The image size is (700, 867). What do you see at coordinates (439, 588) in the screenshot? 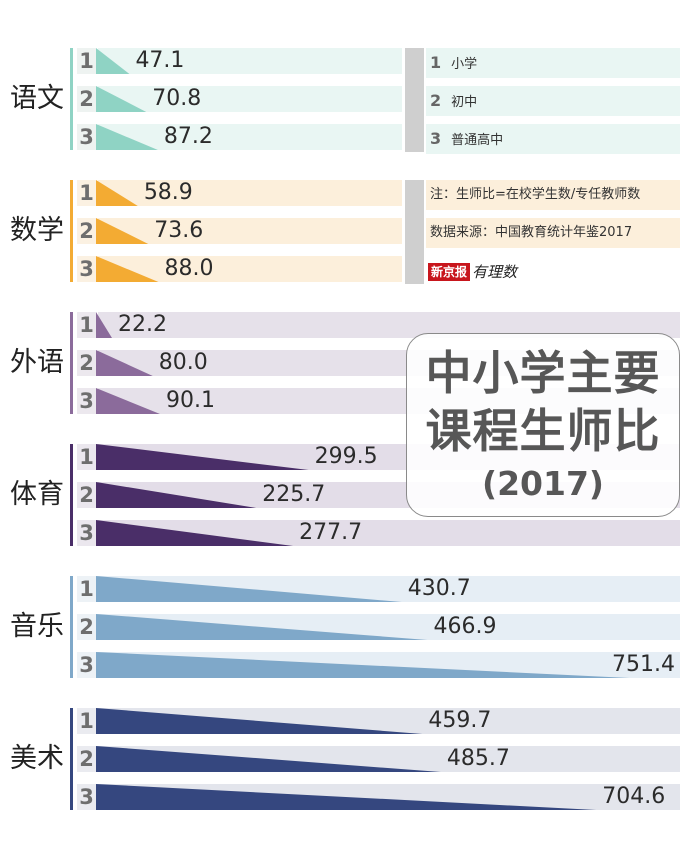
I see `value-label: 430.7` at bounding box center [439, 588].